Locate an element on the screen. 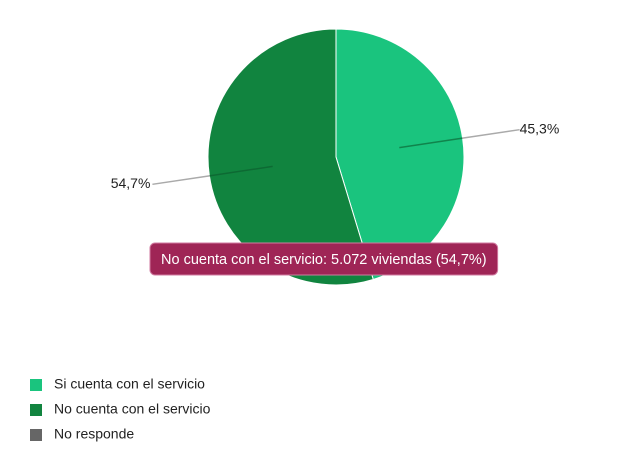 The image size is (617, 451). value-label: 54,7% is located at coordinates (131, 183).